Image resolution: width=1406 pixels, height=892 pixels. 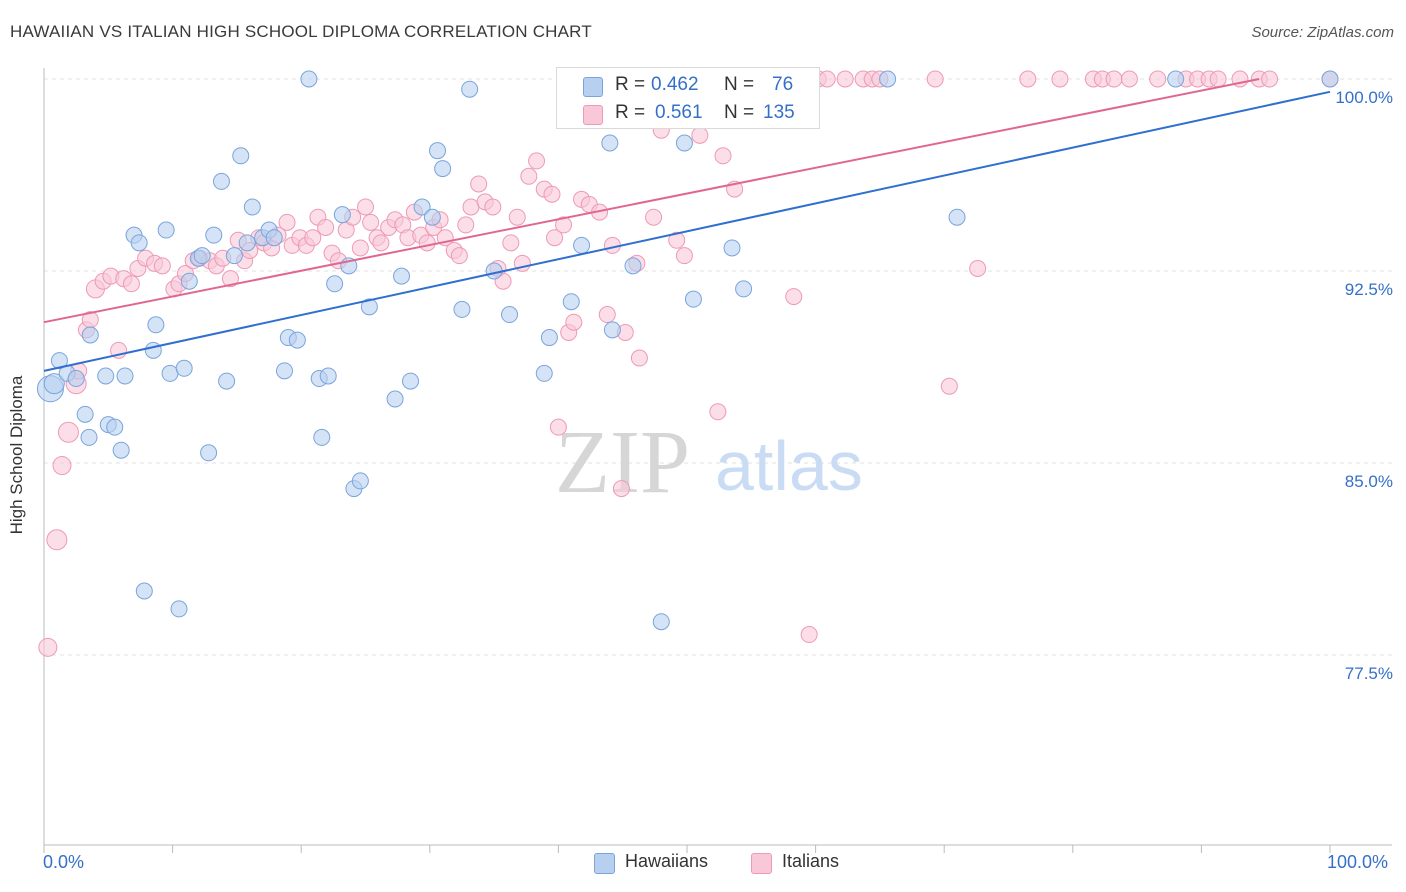 I want to click on legend-row-italians: R = 0.561 N = 135, so click(x=688, y=114).